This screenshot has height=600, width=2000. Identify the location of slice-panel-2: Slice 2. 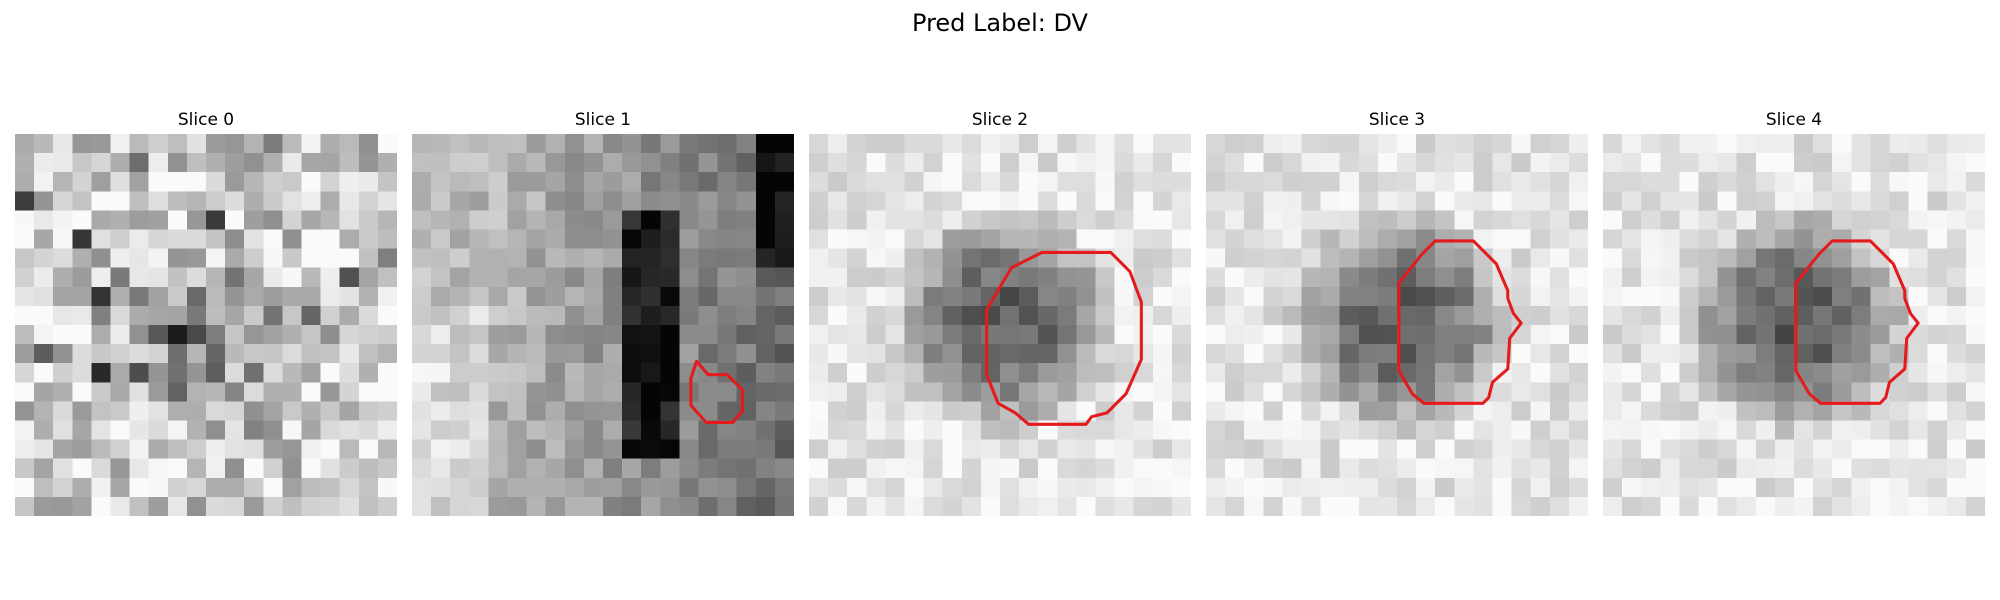
(1000, 312).